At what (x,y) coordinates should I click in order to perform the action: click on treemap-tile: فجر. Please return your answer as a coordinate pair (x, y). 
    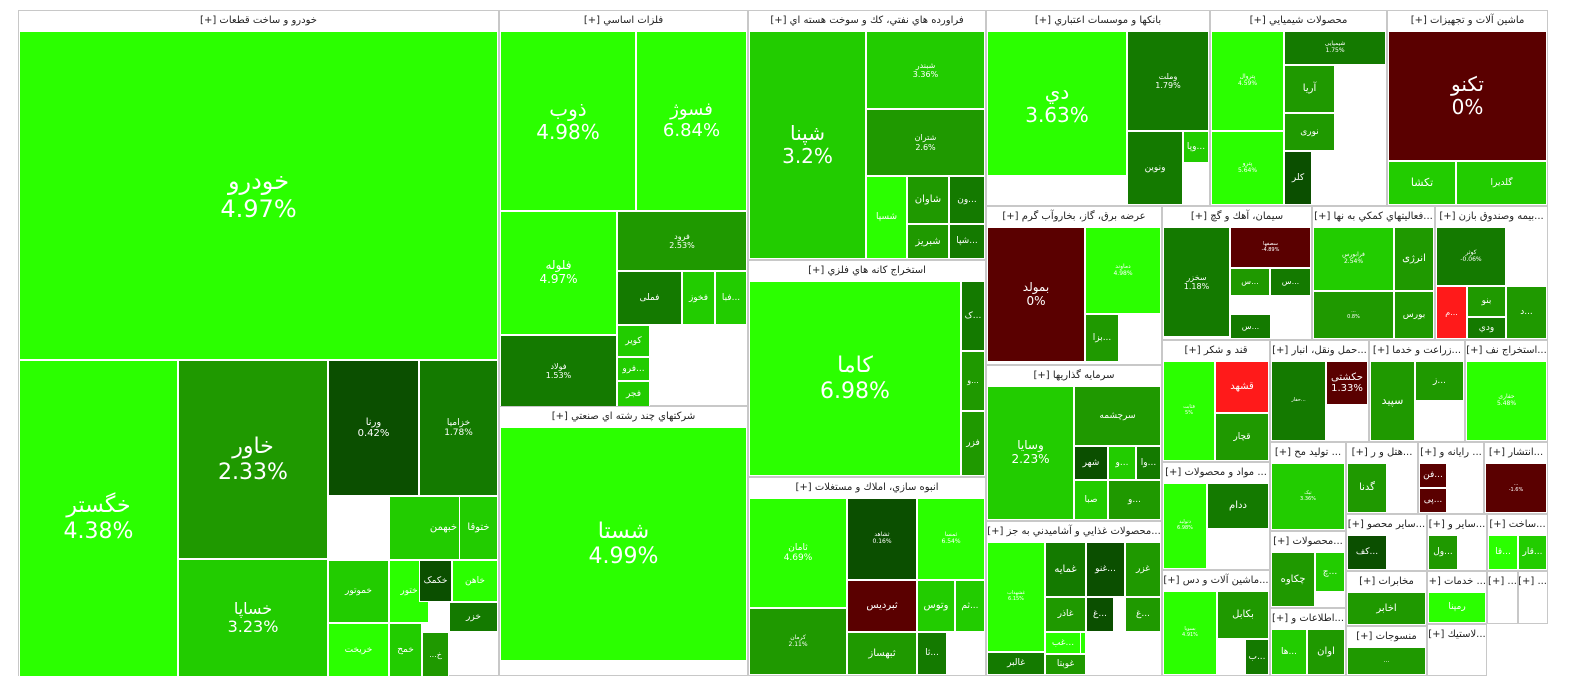
    Looking at the image, I should click on (633, 394).